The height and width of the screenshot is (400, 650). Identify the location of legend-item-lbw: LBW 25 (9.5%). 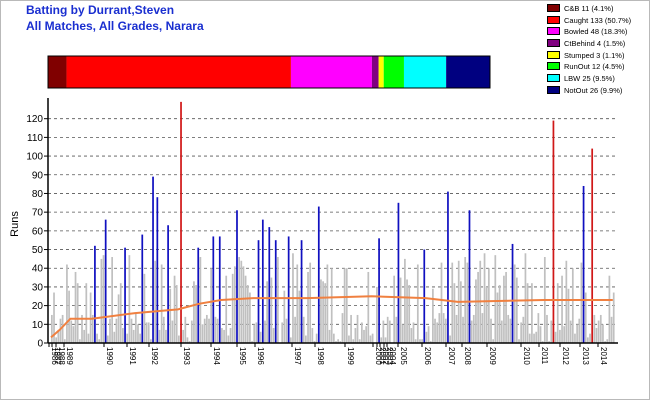
(597, 78).